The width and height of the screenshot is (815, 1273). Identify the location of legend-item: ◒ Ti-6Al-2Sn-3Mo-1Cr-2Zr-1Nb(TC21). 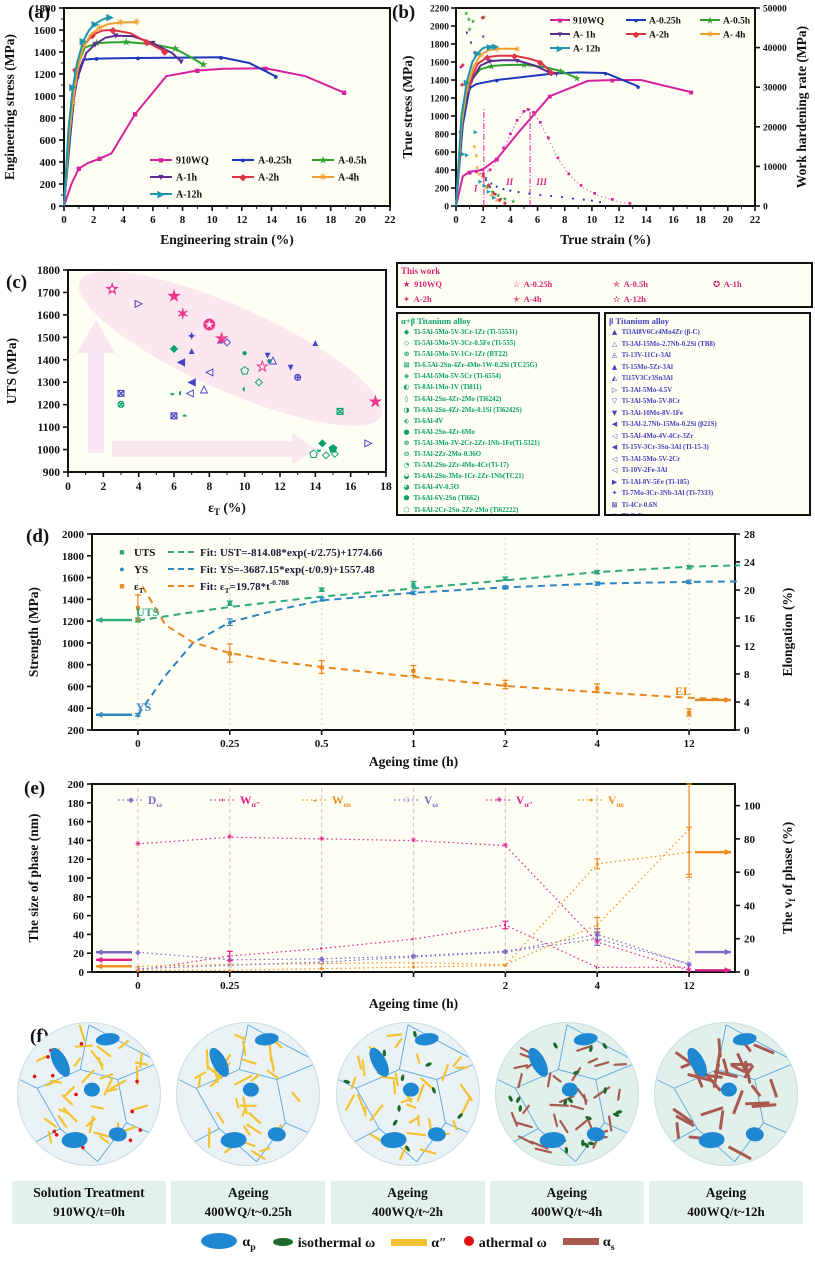
(498, 476).